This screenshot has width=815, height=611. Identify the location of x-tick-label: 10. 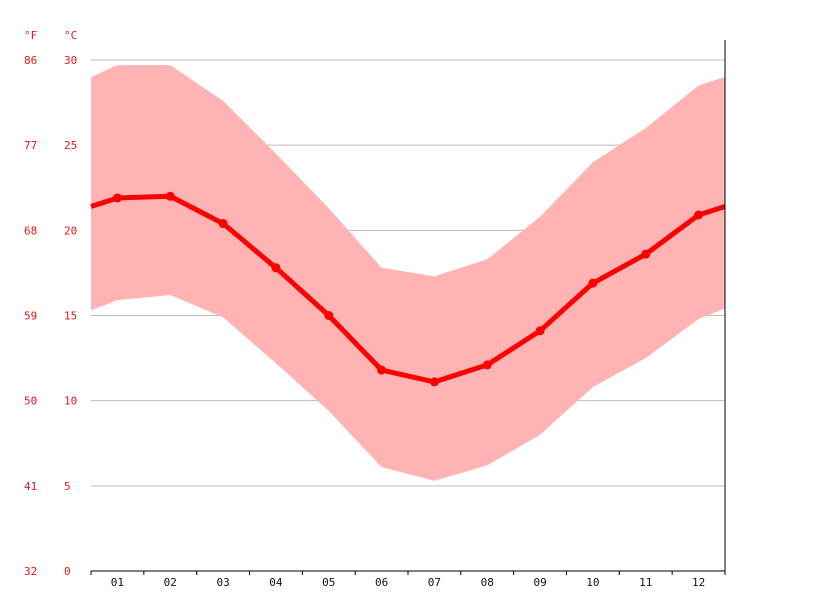
(592, 582).